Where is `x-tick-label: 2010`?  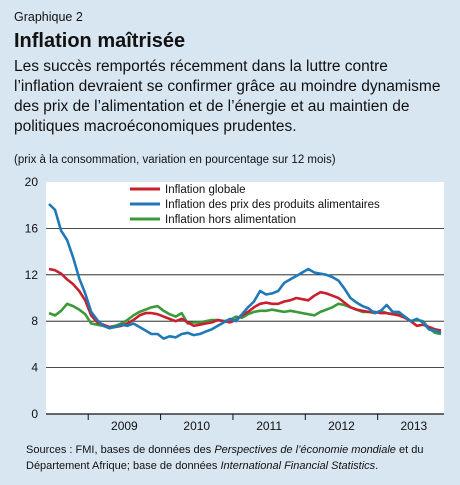 x-tick-label: 2010 is located at coordinates (196, 426).